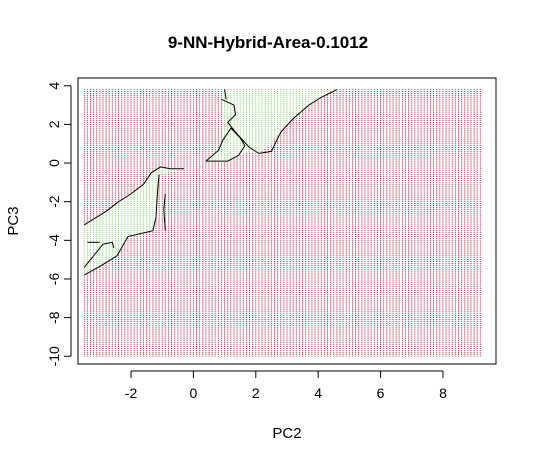 The height and width of the screenshot is (462, 537). Describe the element at coordinates (54, 86) in the screenshot. I see `y-tick-label: 4` at that location.